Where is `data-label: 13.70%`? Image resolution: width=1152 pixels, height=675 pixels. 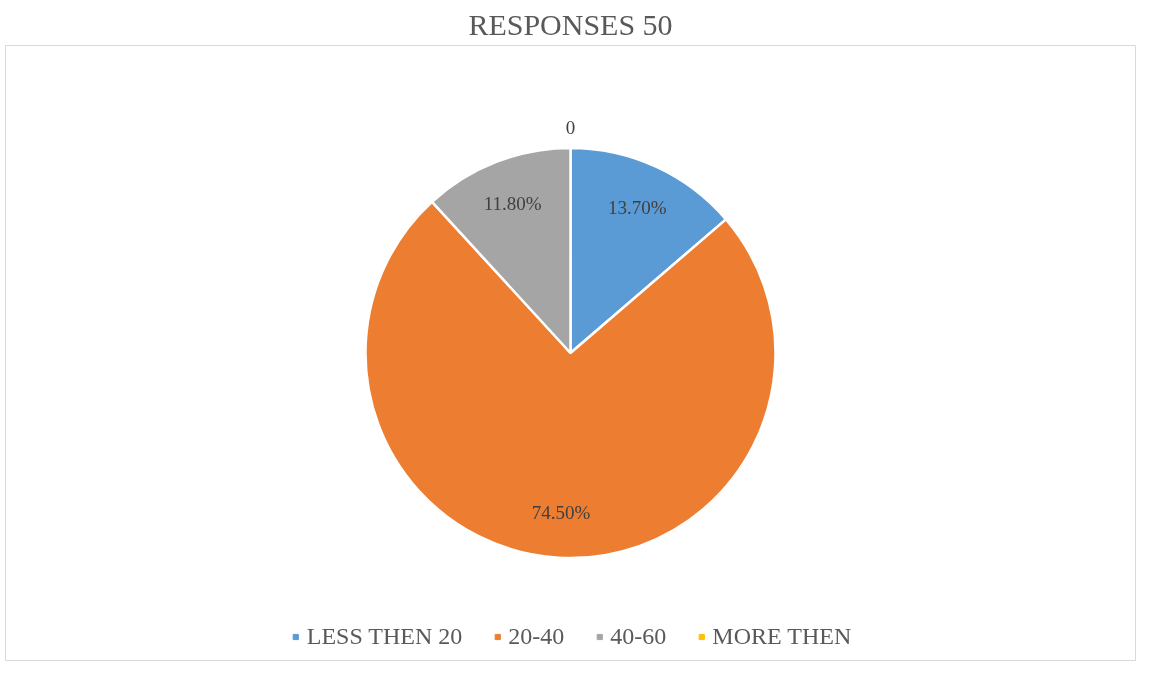
data-label: 13.70% is located at coordinates (637, 208).